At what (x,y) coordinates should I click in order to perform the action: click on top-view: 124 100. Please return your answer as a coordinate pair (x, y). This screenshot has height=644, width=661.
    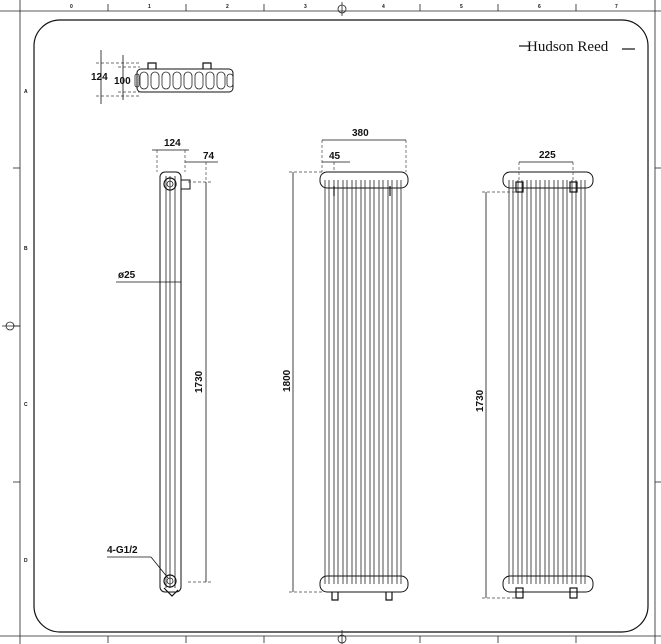
    Looking at the image, I should click on (162, 77).